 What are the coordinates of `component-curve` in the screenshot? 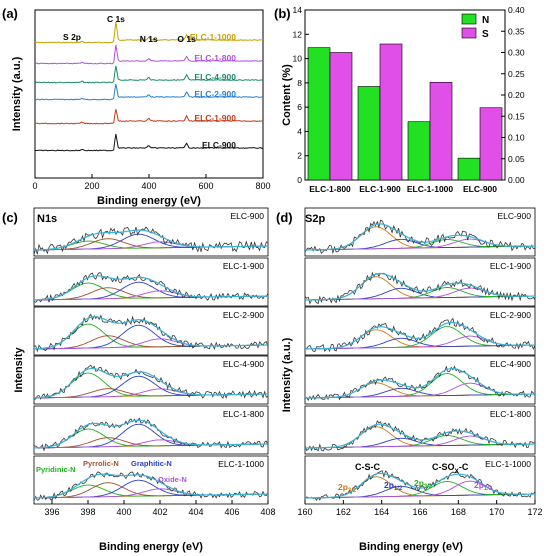 It's located at (151, 443).